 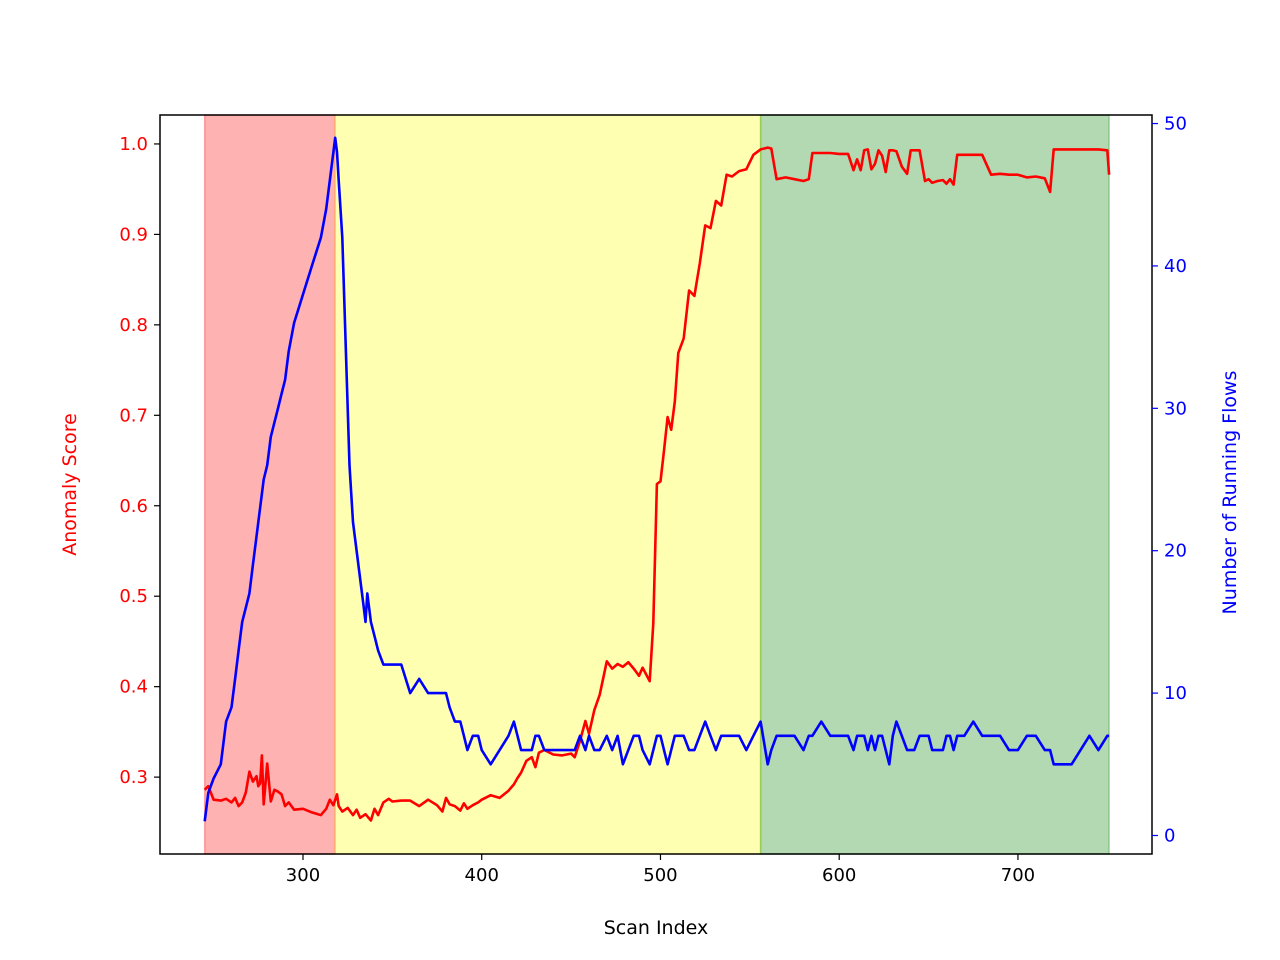 I want to click on y-left-tick-label: 0.9, so click(x=133, y=234).